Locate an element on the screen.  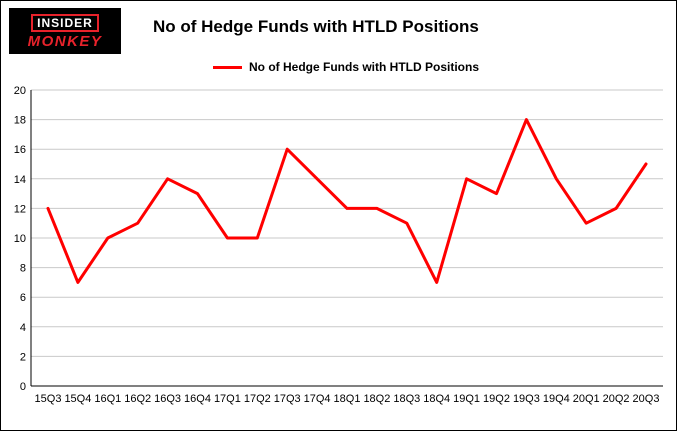
x-tick-label: 19Q1 is located at coordinates (466, 399).